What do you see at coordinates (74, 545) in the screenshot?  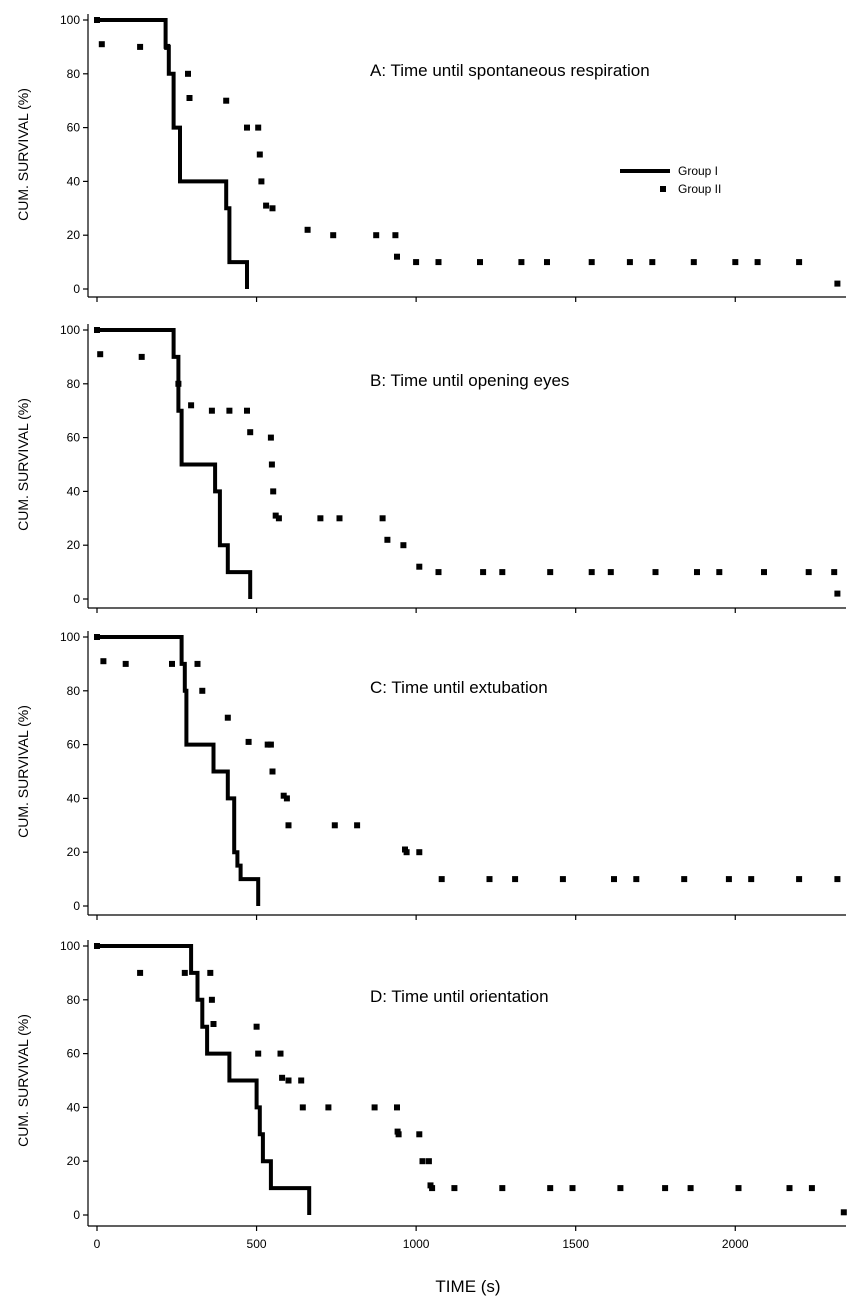 I see `y-tick-label: 20` at bounding box center [74, 545].